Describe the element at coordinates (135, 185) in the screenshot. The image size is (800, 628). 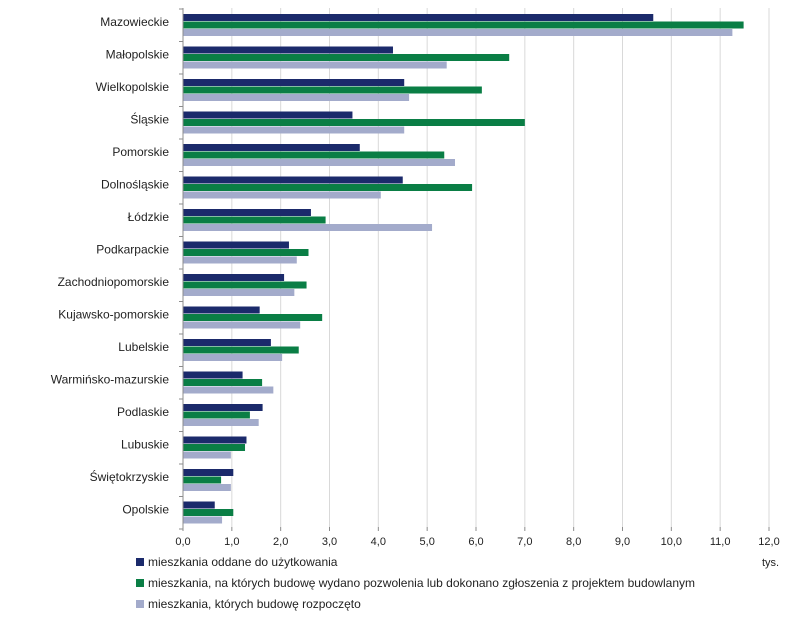
I see `category-label: Dolnośląskie` at that location.